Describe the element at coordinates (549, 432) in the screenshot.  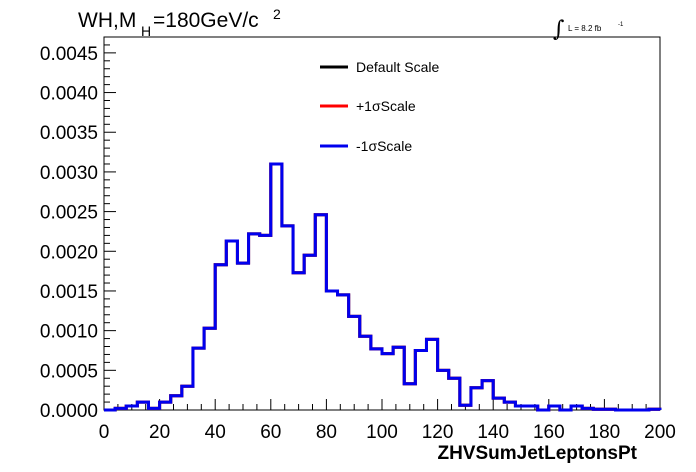
I see `x-tick-label: 160` at that location.